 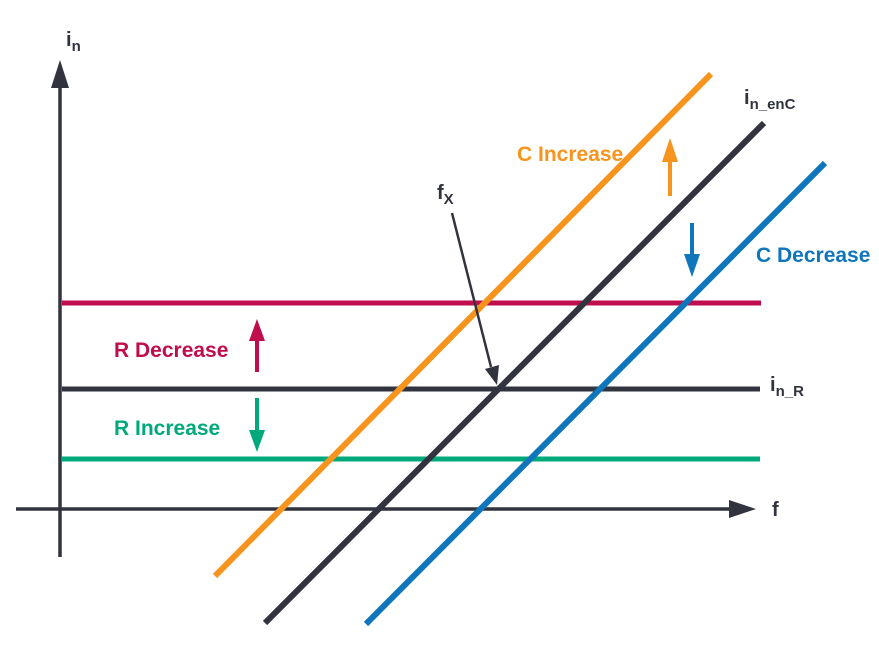 What do you see at coordinates (167, 428) in the screenshot?
I see `r-increase-label: R Increase` at bounding box center [167, 428].